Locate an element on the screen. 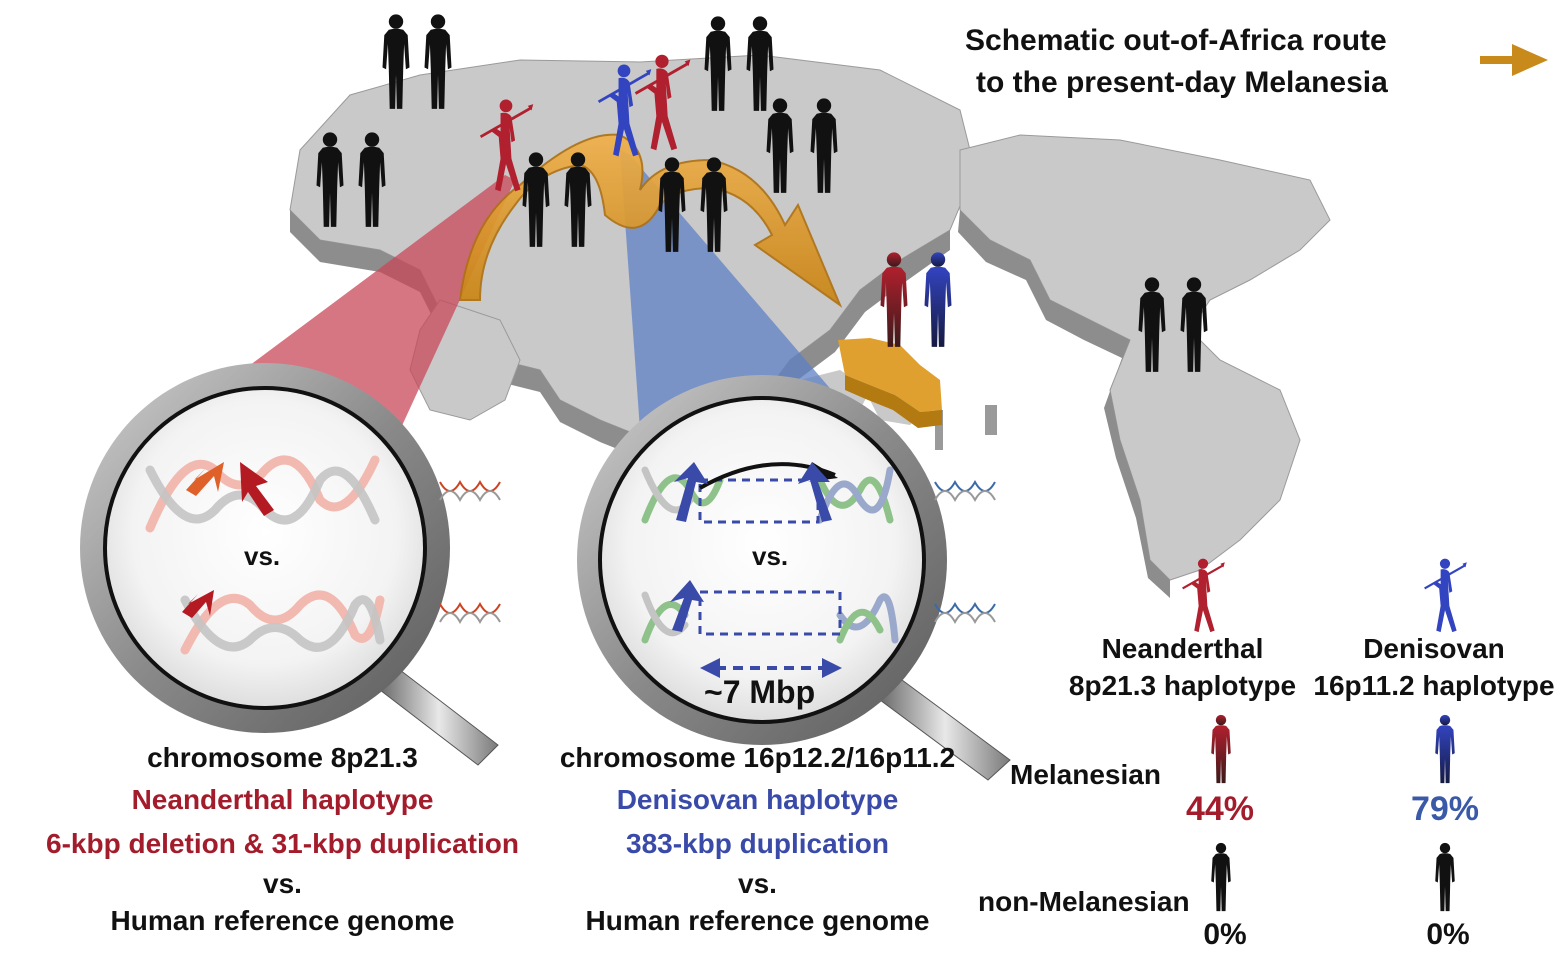 The image size is (1567, 959). denisovan-arrows is located at coordinates (751, 547).